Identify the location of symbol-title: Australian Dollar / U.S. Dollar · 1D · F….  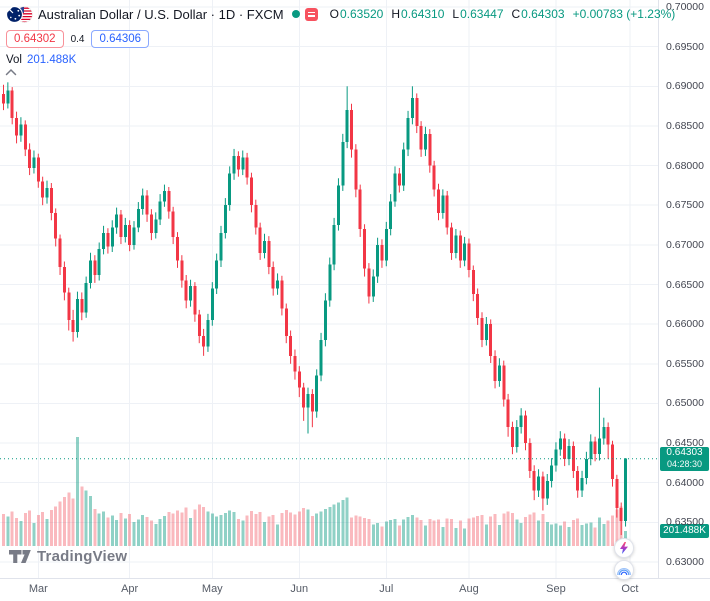
(161, 14).